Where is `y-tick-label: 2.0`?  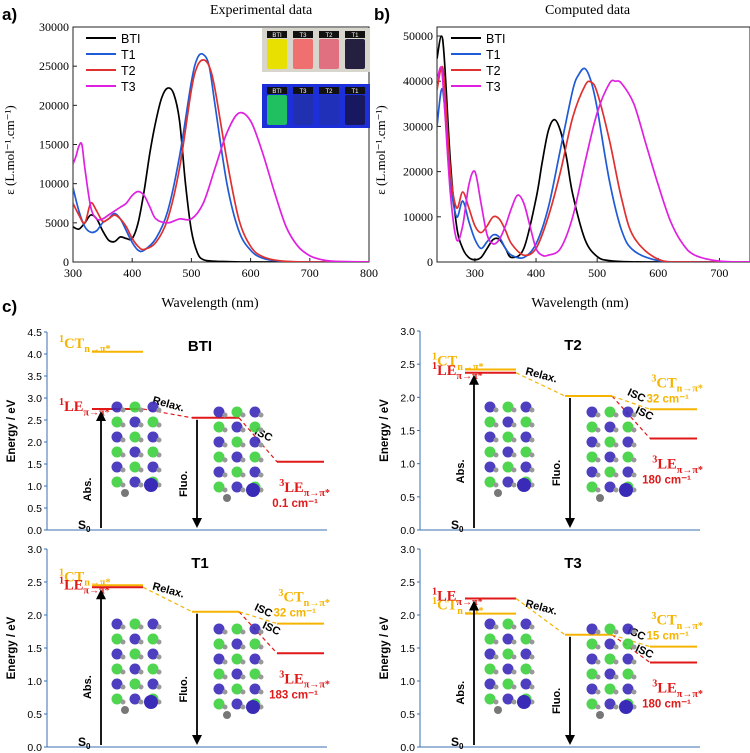
y-tick-label: 2.0 is located at coordinates (407, 616).